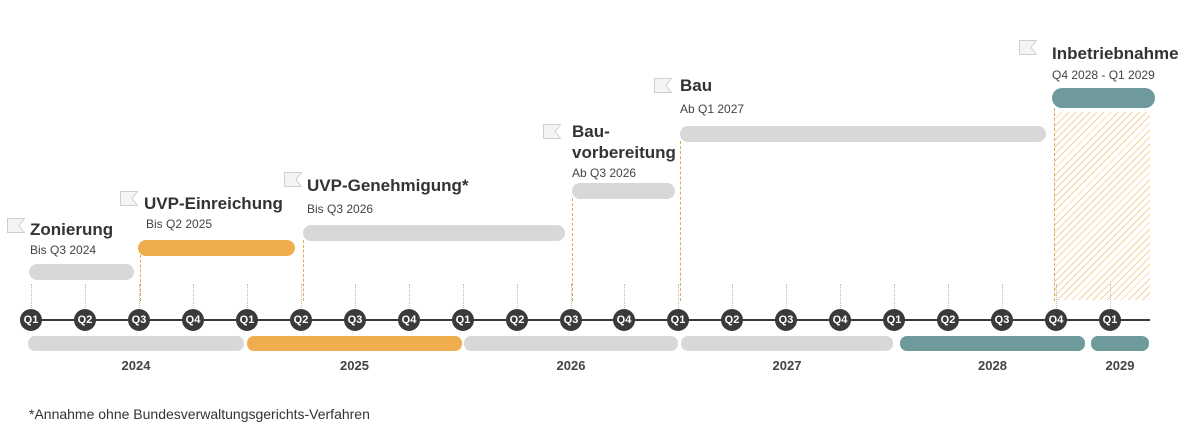 This screenshot has width=1186, height=426. I want to click on phase-title: UVP-Einreichung, so click(213, 203).